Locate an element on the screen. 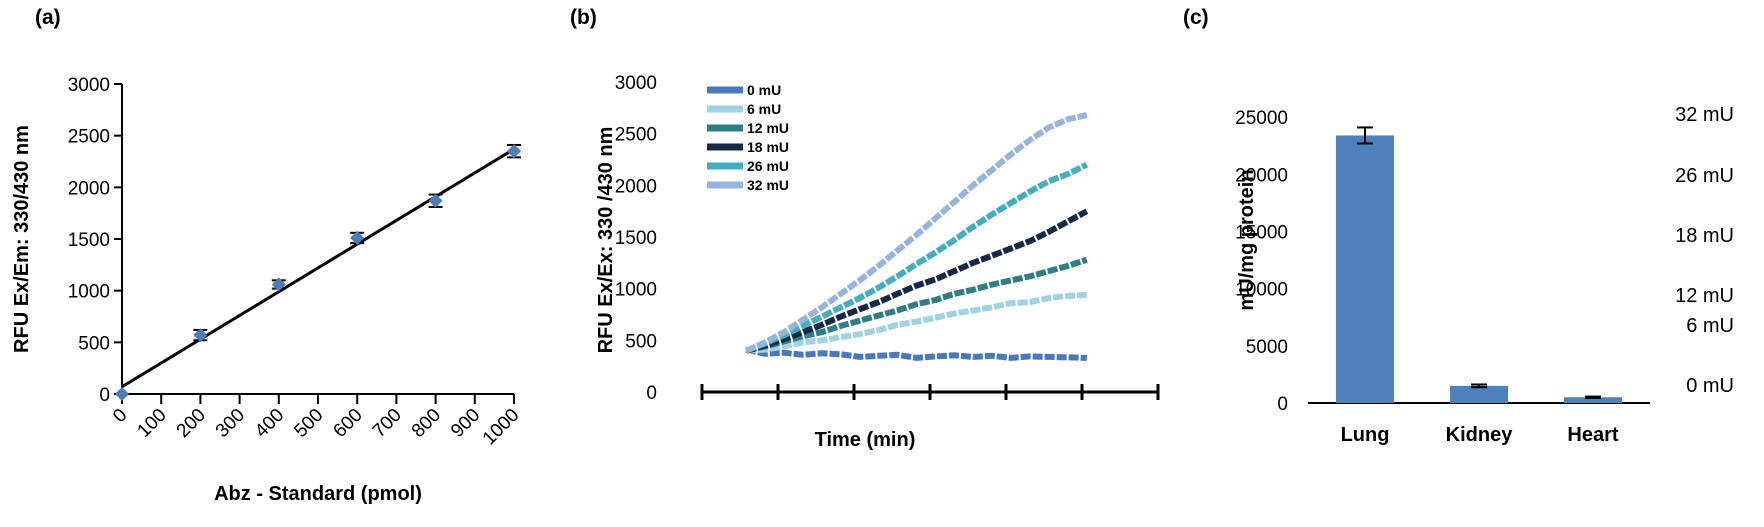 This screenshot has height=527, width=1764. x-tick-label: 100 is located at coordinates (151, 423).